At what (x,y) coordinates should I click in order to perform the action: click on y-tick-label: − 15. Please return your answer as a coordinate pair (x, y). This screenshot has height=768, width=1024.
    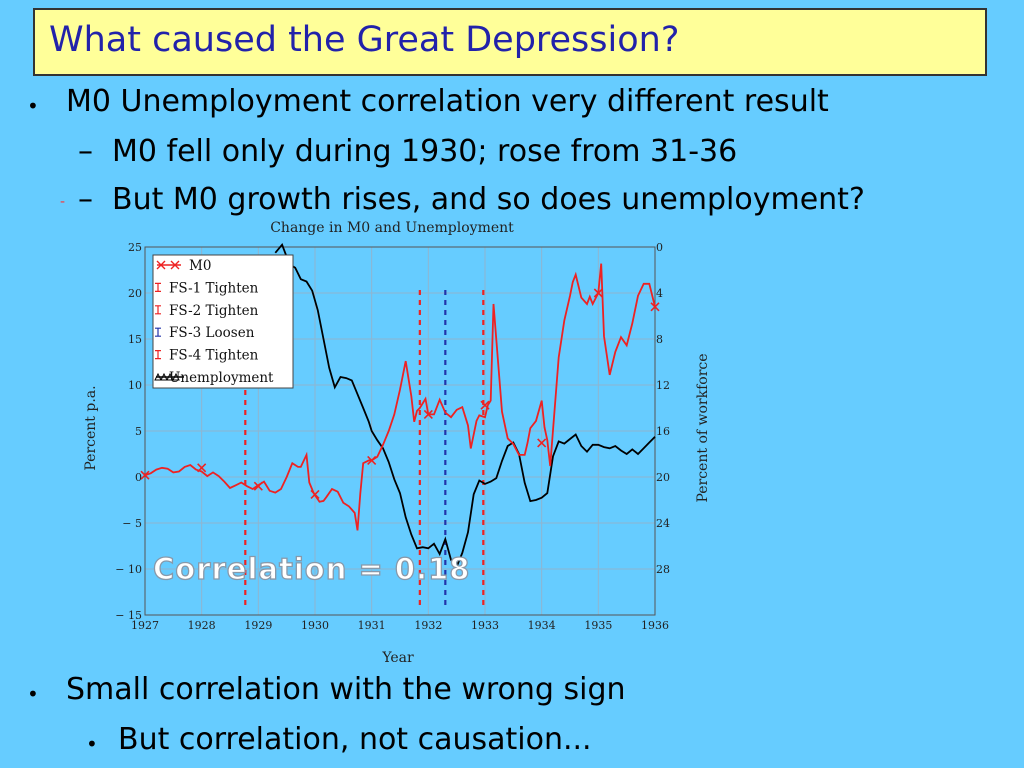
    Looking at the image, I should click on (128, 615).